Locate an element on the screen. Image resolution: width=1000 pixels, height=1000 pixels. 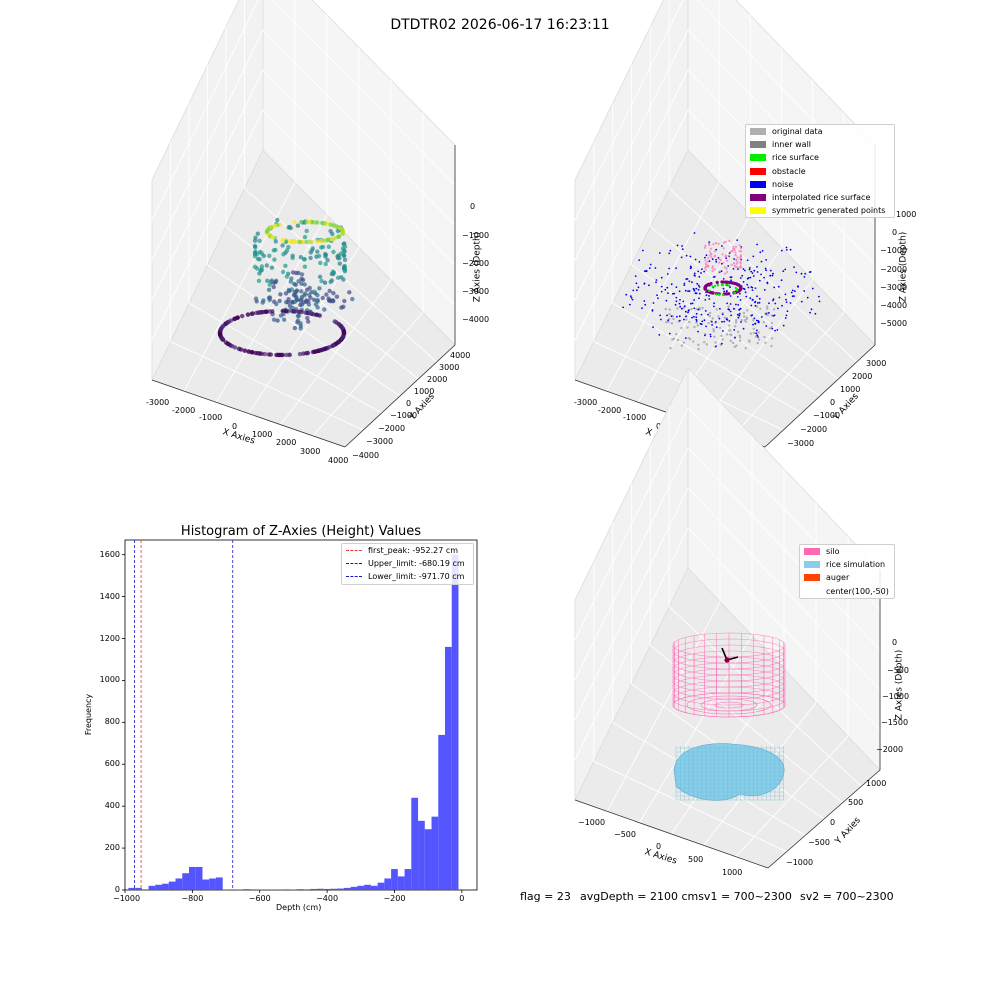
p3-ytick-label: 800 is located at coordinates (112, 722).